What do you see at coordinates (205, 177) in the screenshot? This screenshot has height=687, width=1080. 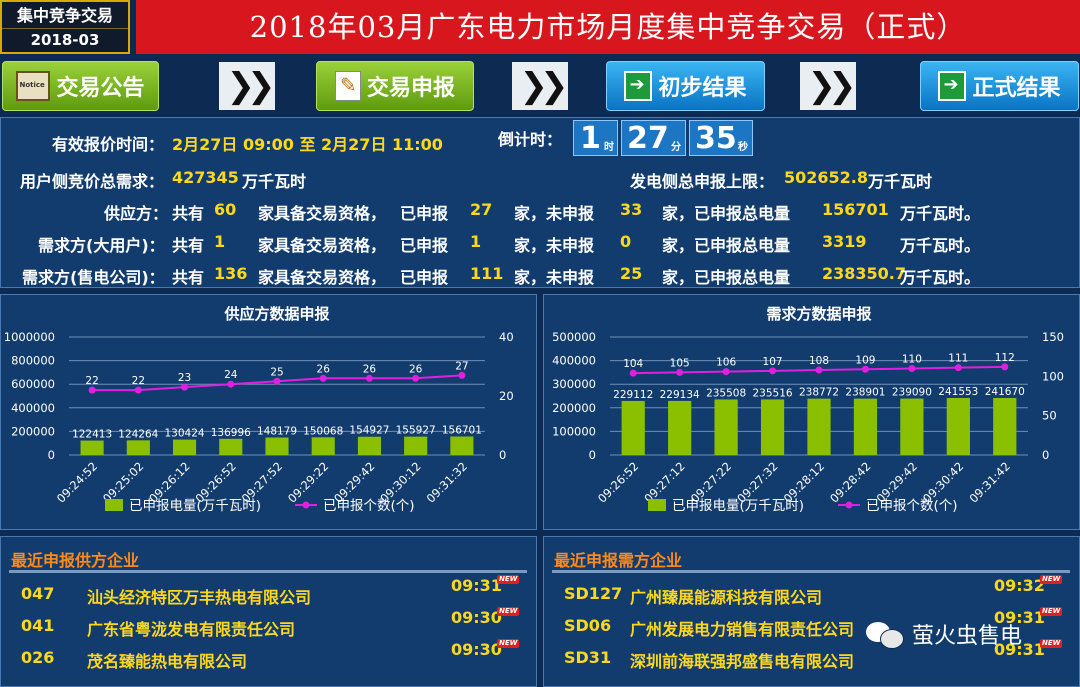 I see `demand-value: 427345` at bounding box center [205, 177].